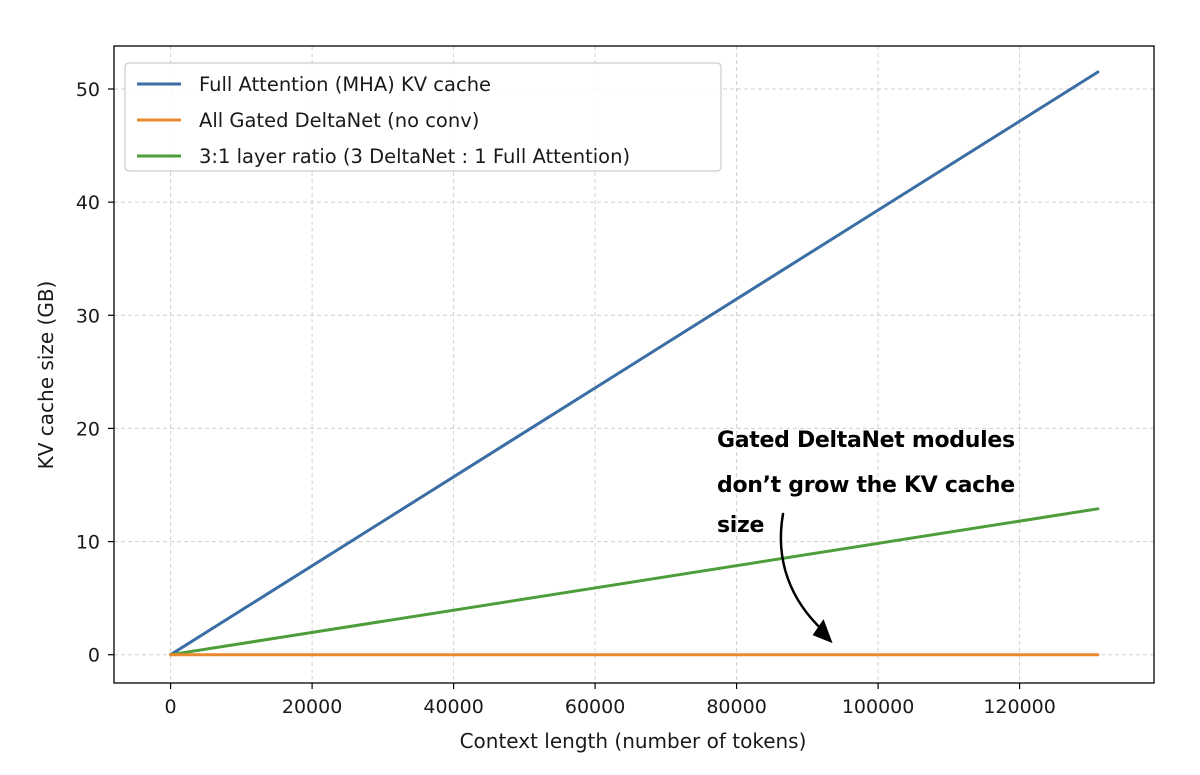 Image resolution: width=1200 pixels, height=775 pixels. What do you see at coordinates (802, 572) in the screenshot?
I see `annotation-arrow` at bounding box center [802, 572].